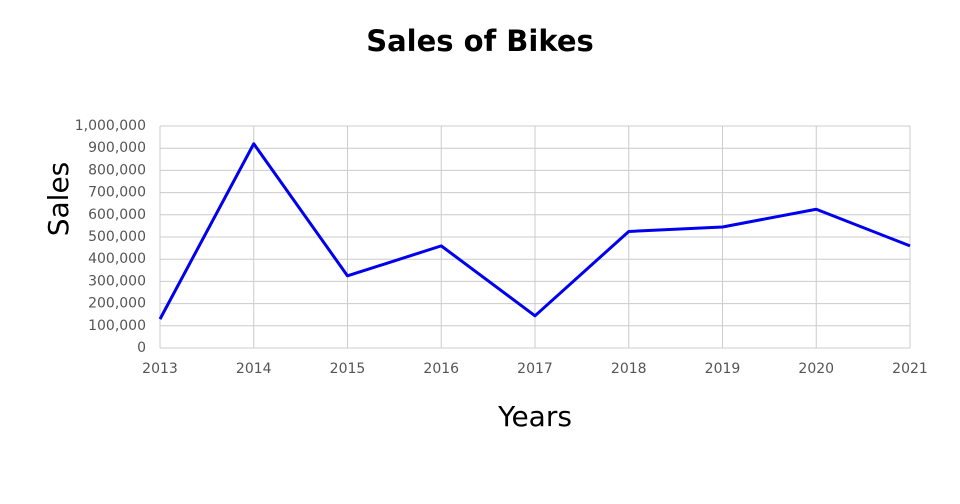 Image resolution: width=960 pixels, height=504 pixels. What do you see at coordinates (910, 369) in the screenshot?
I see `x-tick-label: 2021` at bounding box center [910, 369].